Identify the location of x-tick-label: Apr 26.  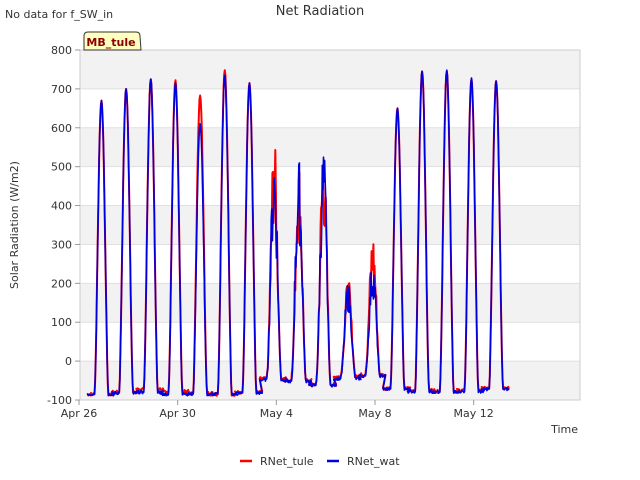
(79, 413).